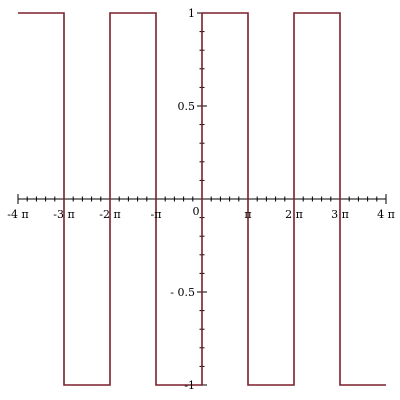 The image size is (400, 400). Describe the element at coordinates (196, 211) in the screenshot. I see `origin-label: 0` at that location.